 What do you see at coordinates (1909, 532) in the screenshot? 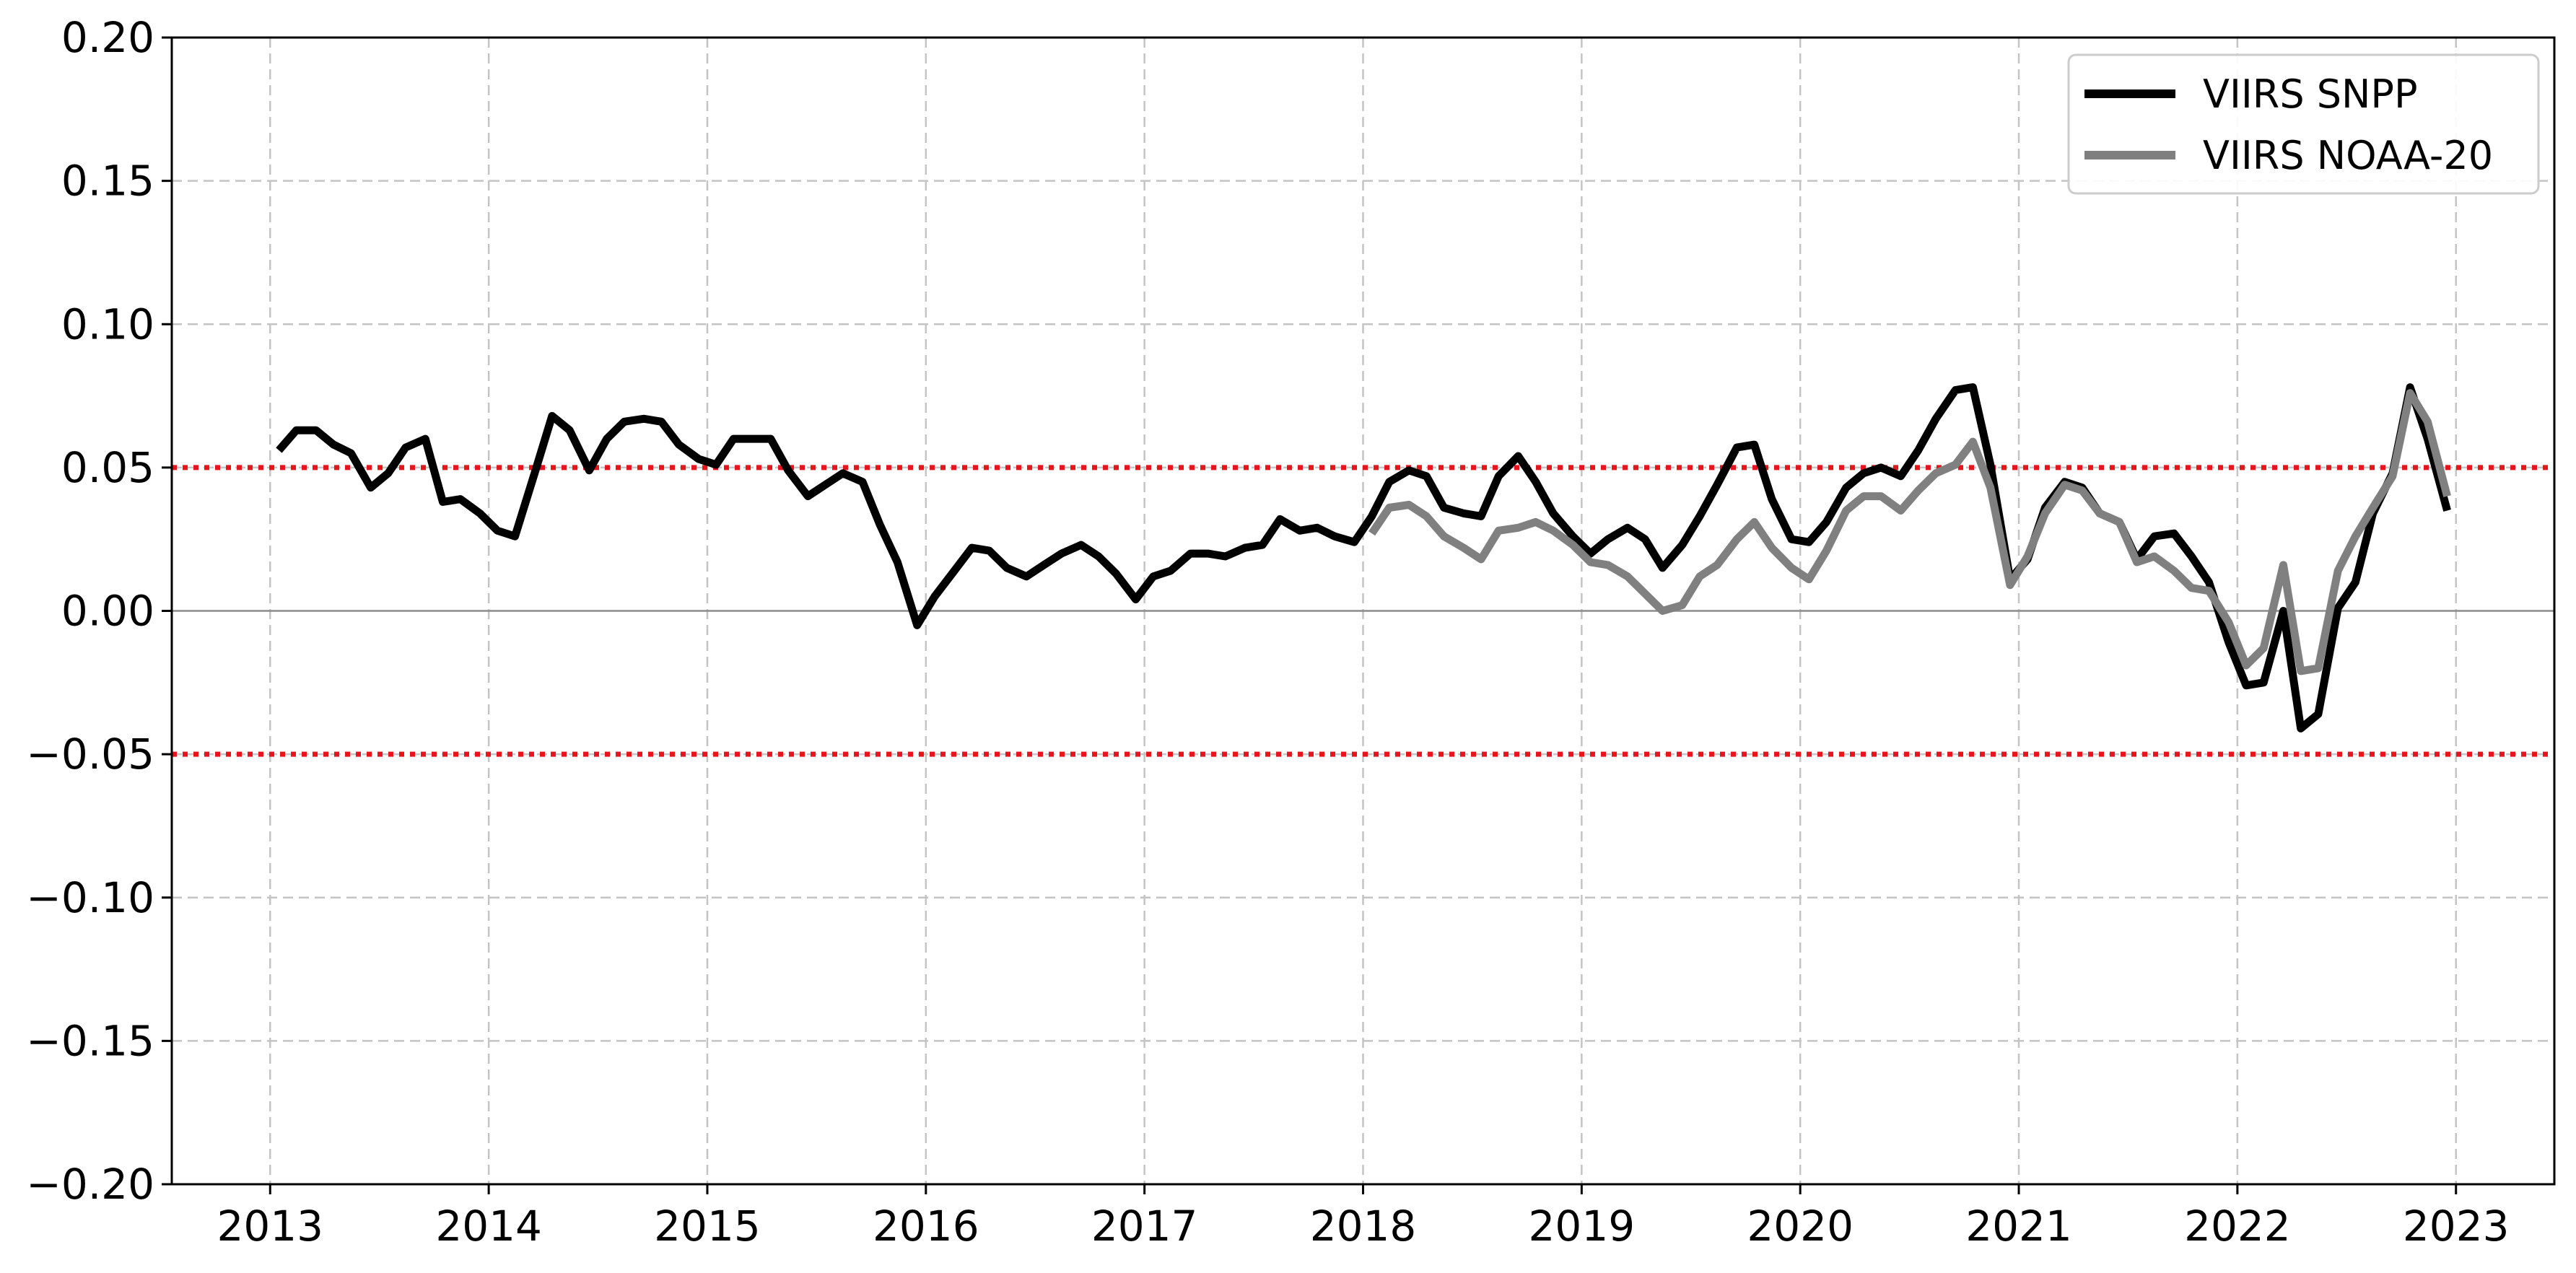
I see `series-line-noaa20` at bounding box center [1909, 532].